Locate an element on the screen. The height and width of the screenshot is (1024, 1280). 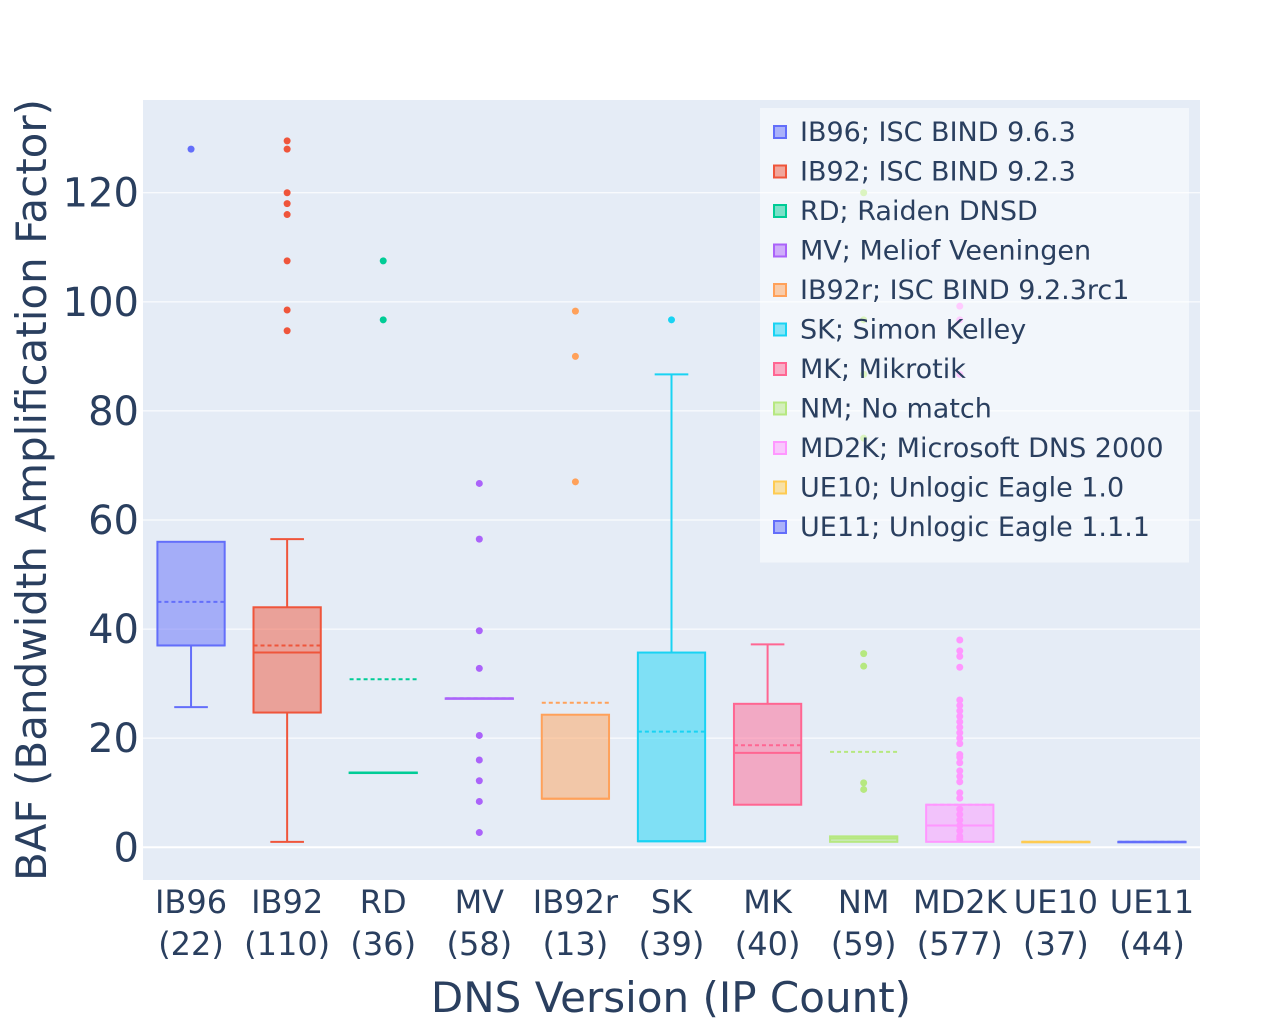
x-tick-count: (22) is located at coordinates (191, 944).